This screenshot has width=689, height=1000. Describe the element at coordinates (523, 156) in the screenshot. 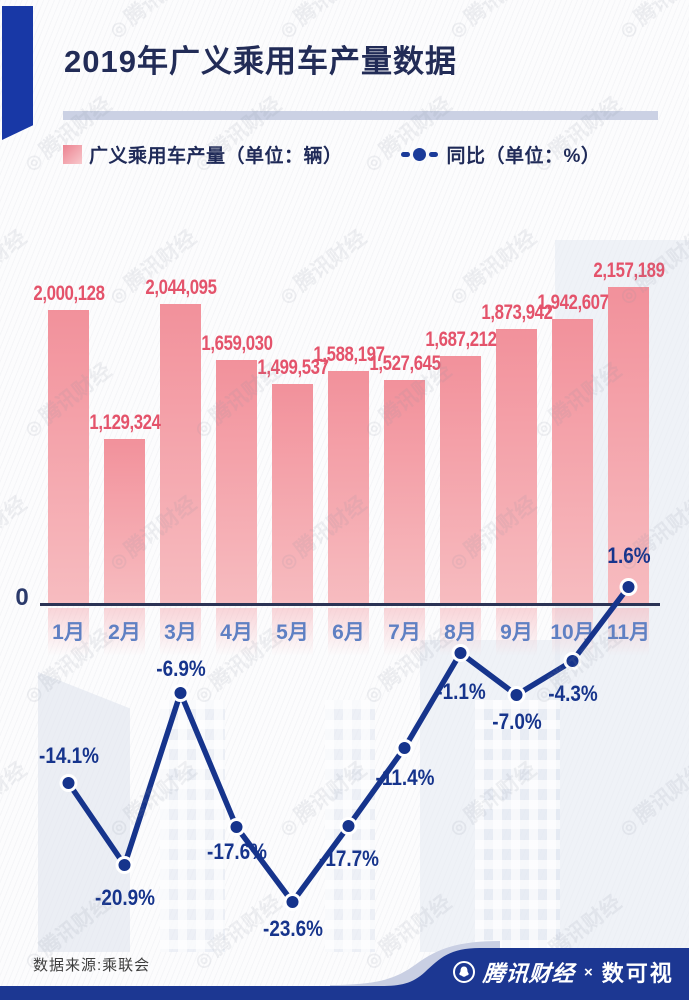

I see `line-legend-label: 同比（单位：%）` at that location.